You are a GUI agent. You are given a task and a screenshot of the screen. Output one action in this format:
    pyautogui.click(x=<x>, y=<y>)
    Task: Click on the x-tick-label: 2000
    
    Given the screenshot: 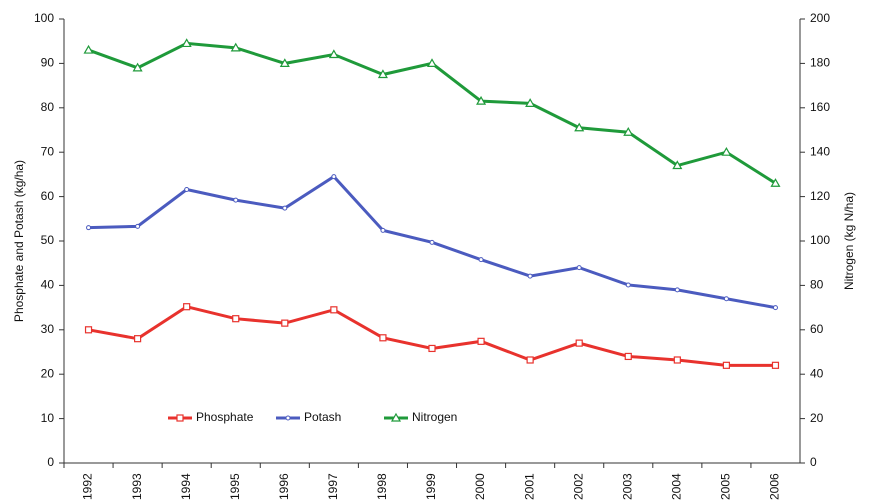 What is the action you would take?
    pyautogui.click(x=480, y=486)
    